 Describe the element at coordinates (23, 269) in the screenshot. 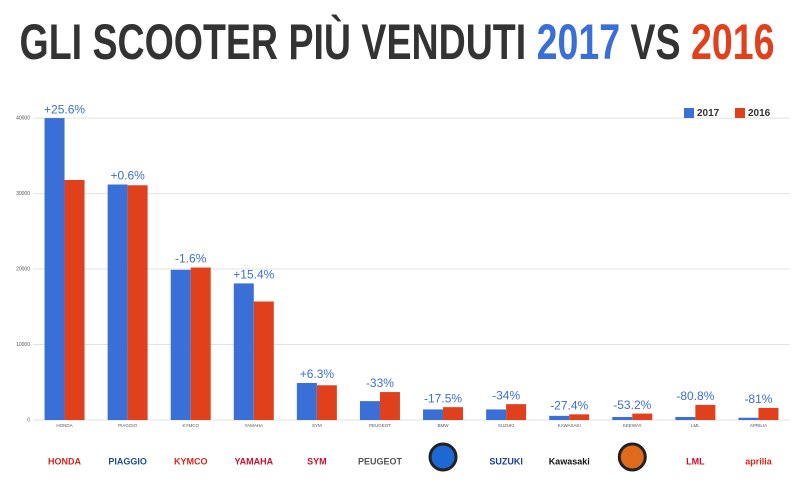

I see `y-tick-label: 20000` at that location.